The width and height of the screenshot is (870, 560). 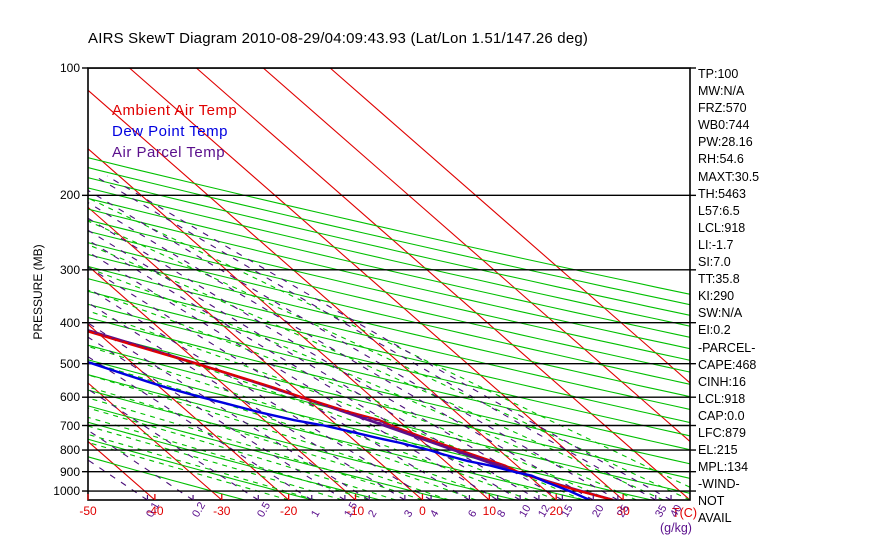 What do you see at coordinates (722, 381) in the screenshot?
I see `sounding-param-18: CINH:16` at bounding box center [722, 381].